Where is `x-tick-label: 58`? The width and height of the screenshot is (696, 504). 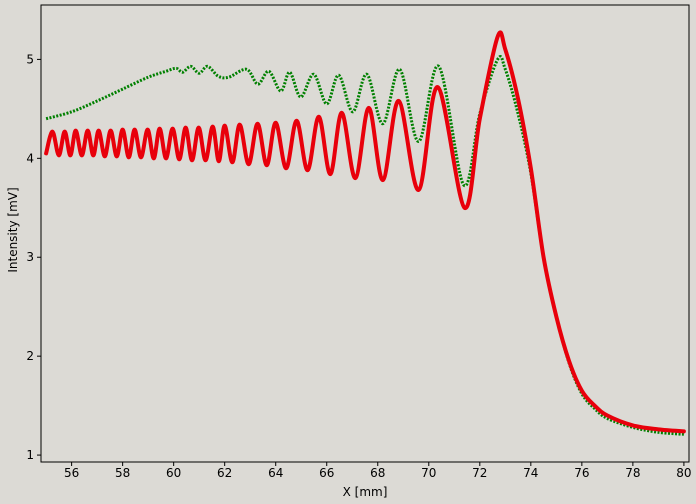
x-tick-label: 58 is located at coordinates (122, 473).